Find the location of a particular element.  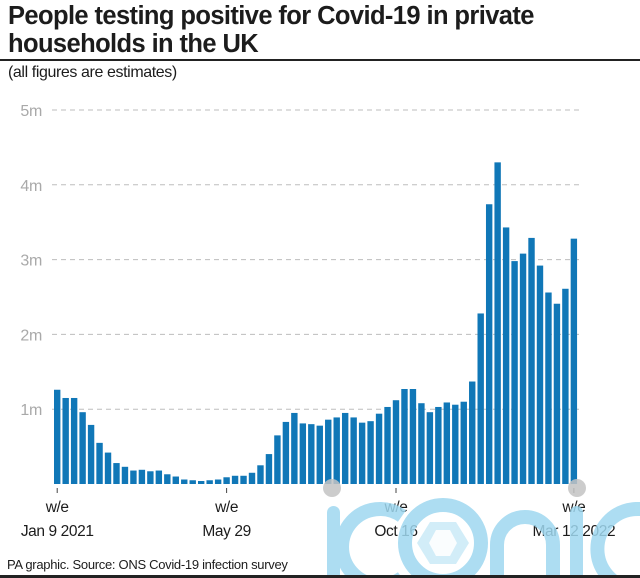

y-axis: 1m 2m 3m 4m 5m is located at coordinates (31, 261).